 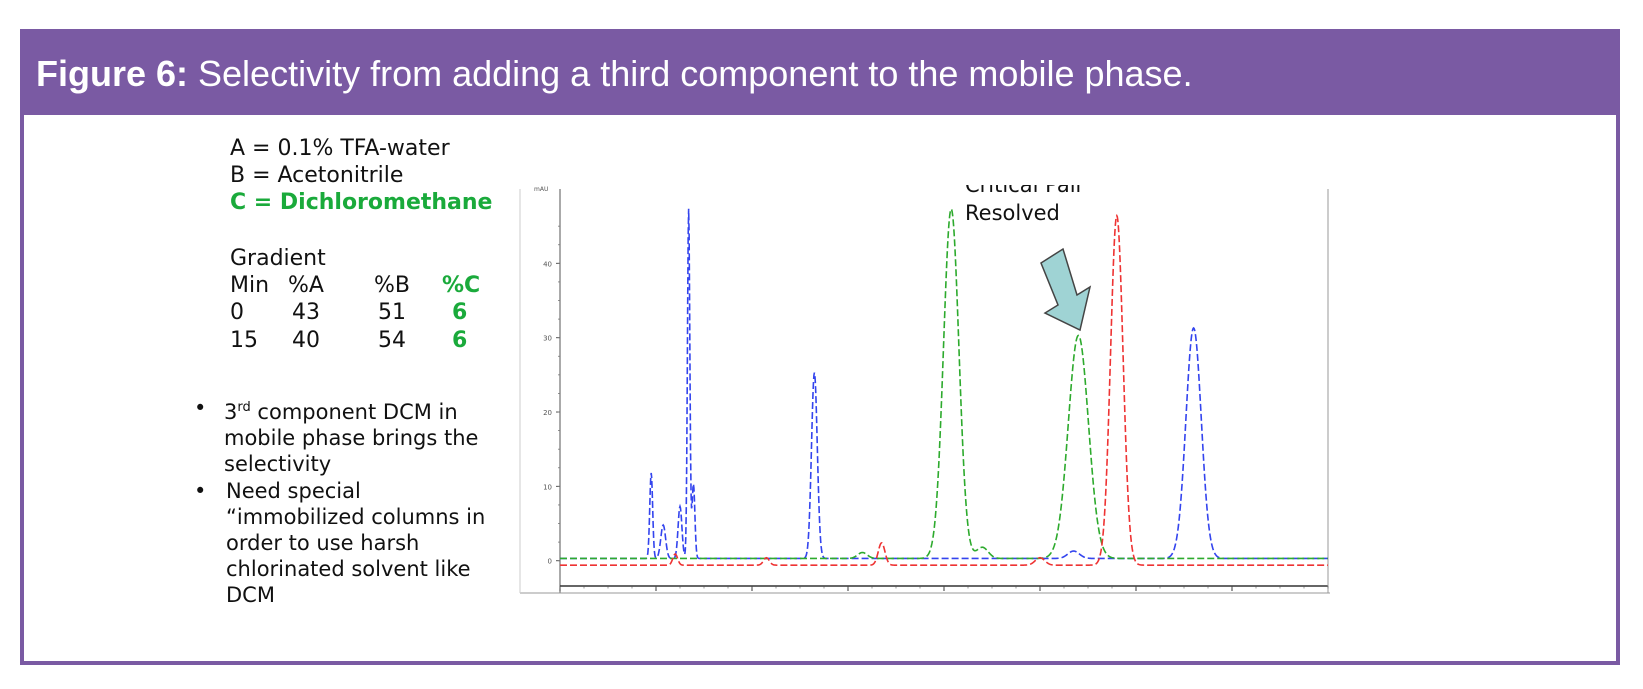 What do you see at coordinates (848, 594) in the screenshot?
I see `x-tick-label: 6` at bounding box center [848, 594].